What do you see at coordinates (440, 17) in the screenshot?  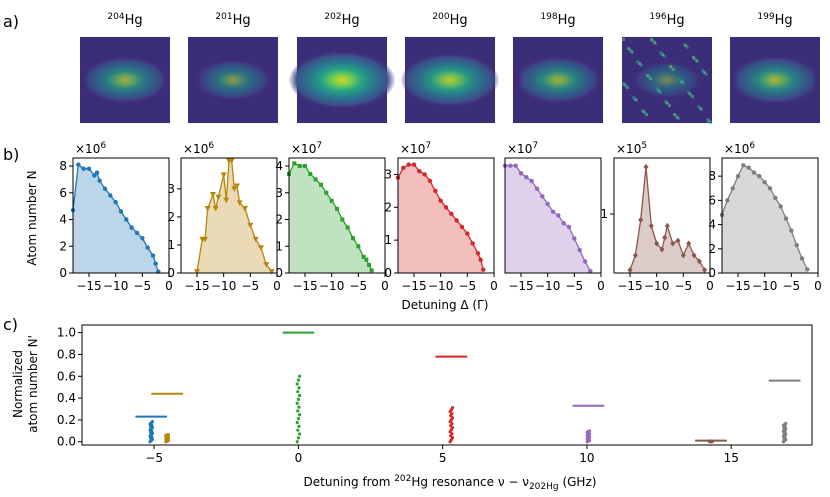 I see `isotope-mass: 200` at bounding box center [440, 17].